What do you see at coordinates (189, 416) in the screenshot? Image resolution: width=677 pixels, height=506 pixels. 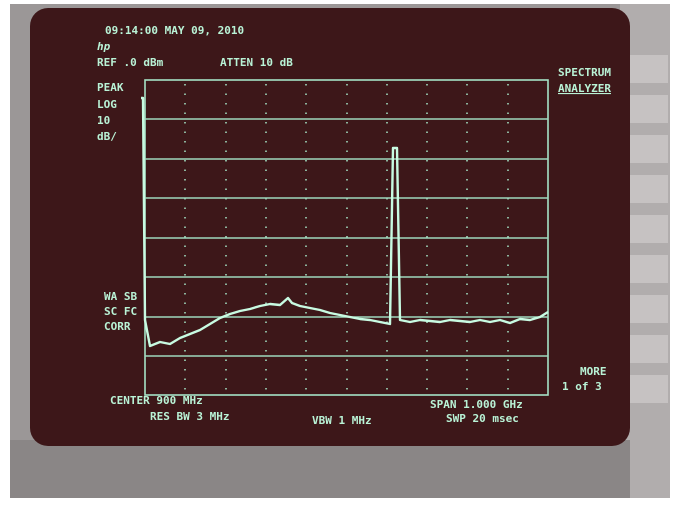 I see `resolution-bandwidth: RES BW 3 MHz` at bounding box center [189, 416].